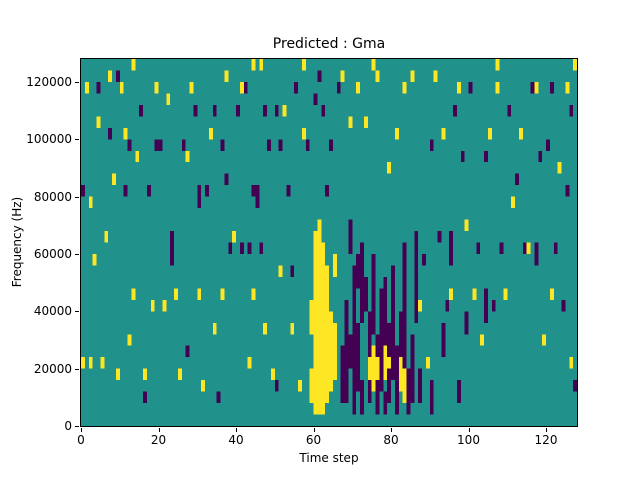 The width and height of the screenshot is (640, 480). Describe the element at coordinates (313, 440) in the screenshot. I see `x-tick-label: 60` at that location.